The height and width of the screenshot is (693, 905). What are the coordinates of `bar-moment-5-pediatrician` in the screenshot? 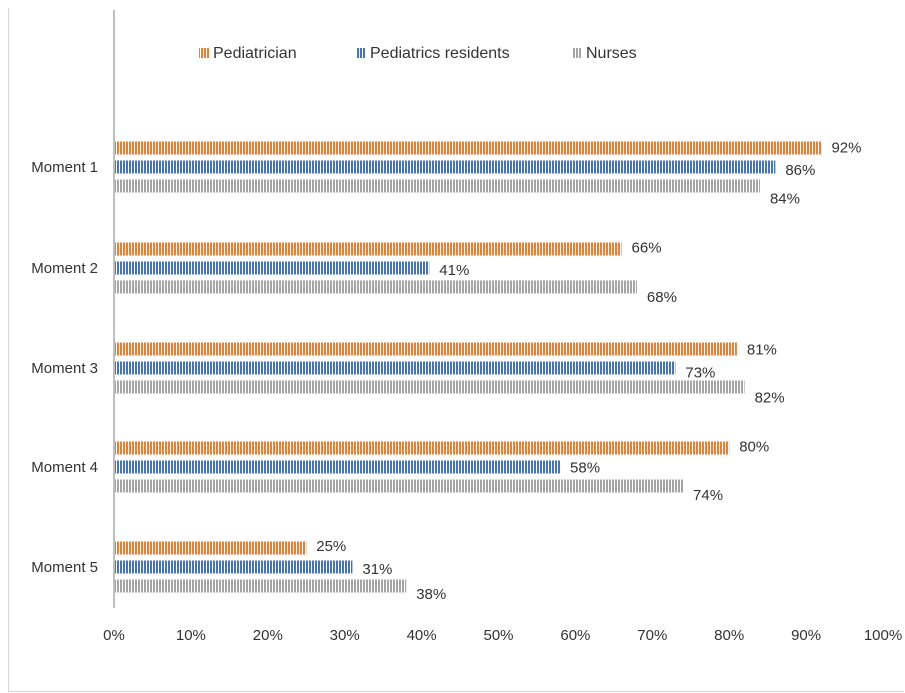 It's located at (210, 548).